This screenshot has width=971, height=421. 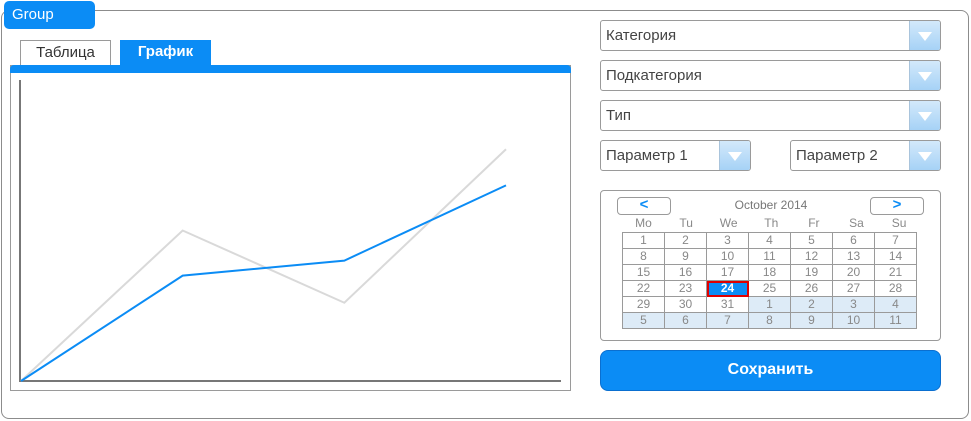 What do you see at coordinates (643, 288) in the screenshot?
I see `calendar-day: 22` at bounding box center [643, 288].